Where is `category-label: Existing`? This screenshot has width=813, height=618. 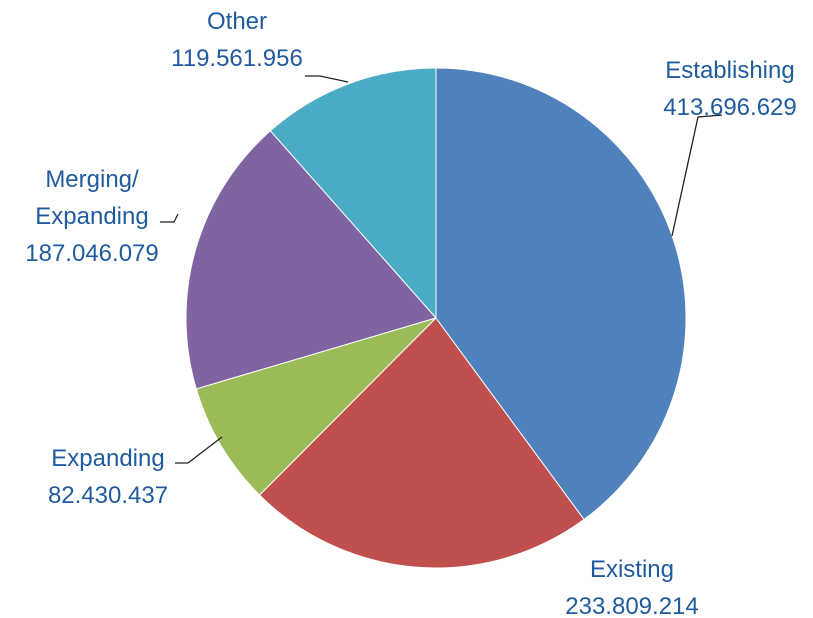
category-label: Existing is located at coordinates (632, 569).